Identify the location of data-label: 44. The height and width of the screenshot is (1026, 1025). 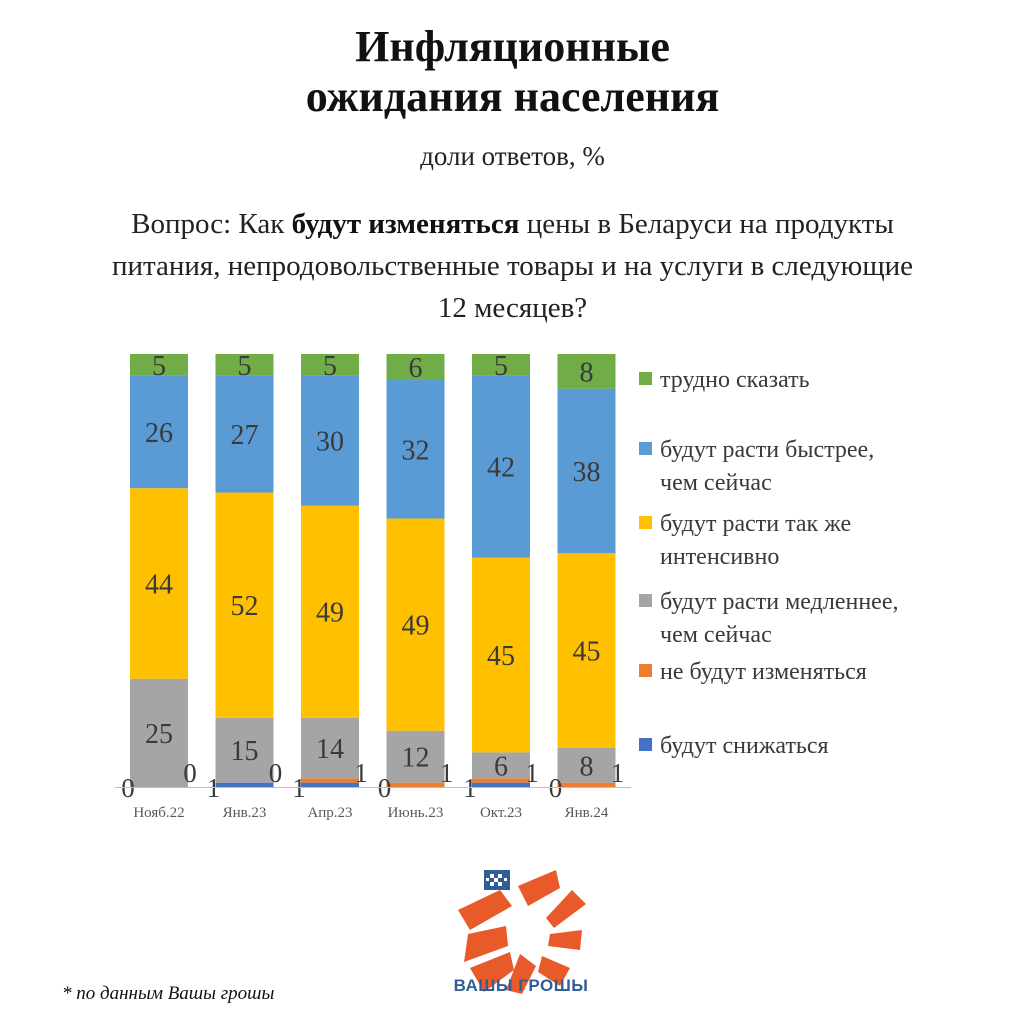
(159, 584).